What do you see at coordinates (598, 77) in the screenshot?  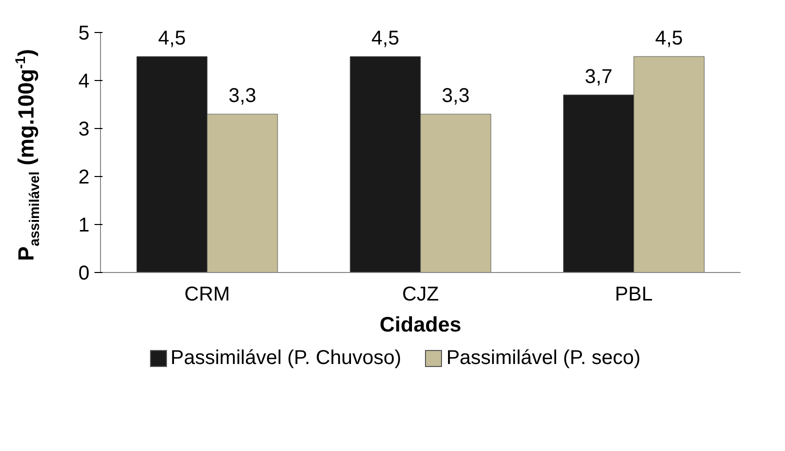 I see `data-label: 3,7` at bounding box center [598, 77].